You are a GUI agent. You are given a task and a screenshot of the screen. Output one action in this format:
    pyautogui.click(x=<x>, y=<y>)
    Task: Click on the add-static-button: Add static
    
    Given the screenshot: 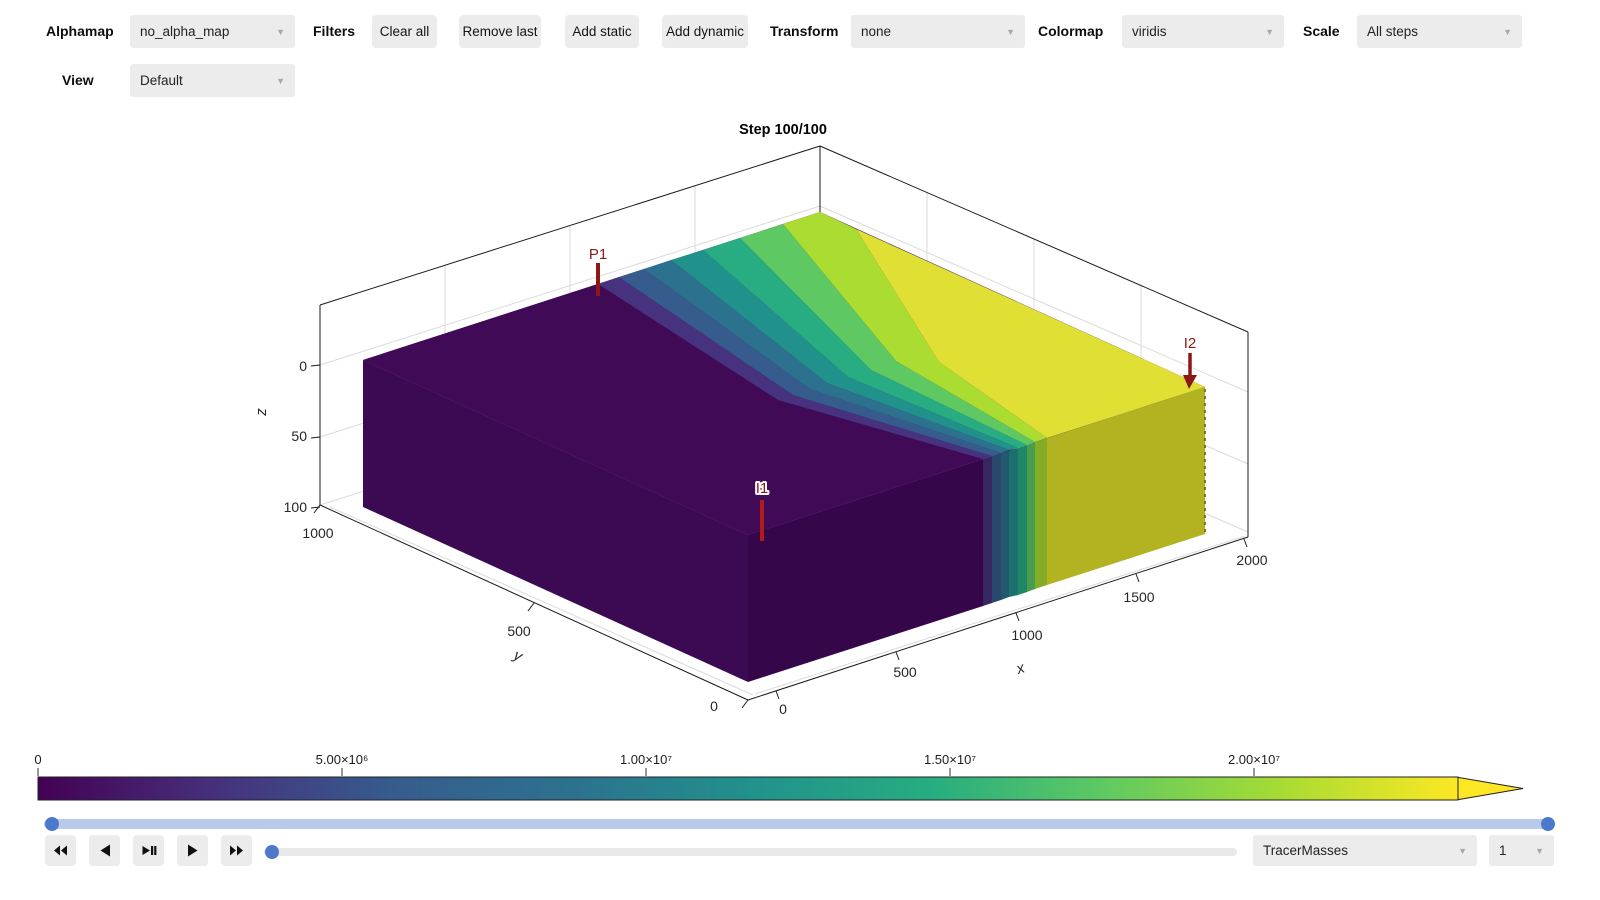 What is the action you would take?
    pyautogui.click(x=602, y=31)
    